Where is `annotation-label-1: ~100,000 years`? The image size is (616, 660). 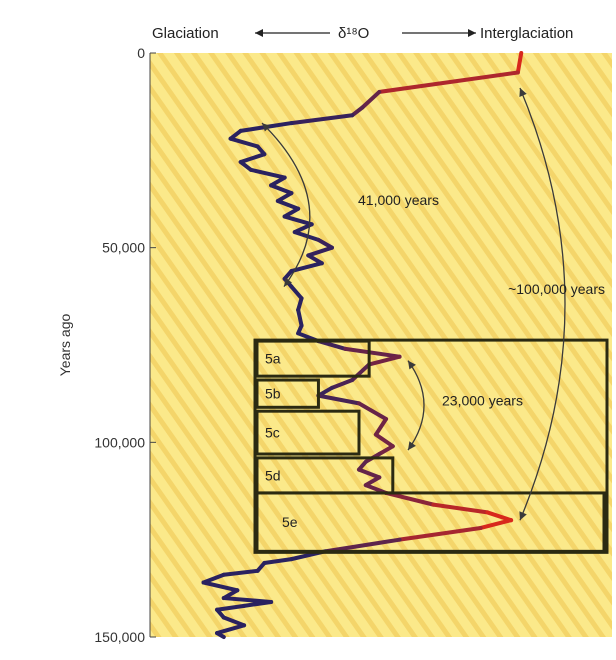
annotation-label-1: ~100,000 years is located at coordinates (556, 289).